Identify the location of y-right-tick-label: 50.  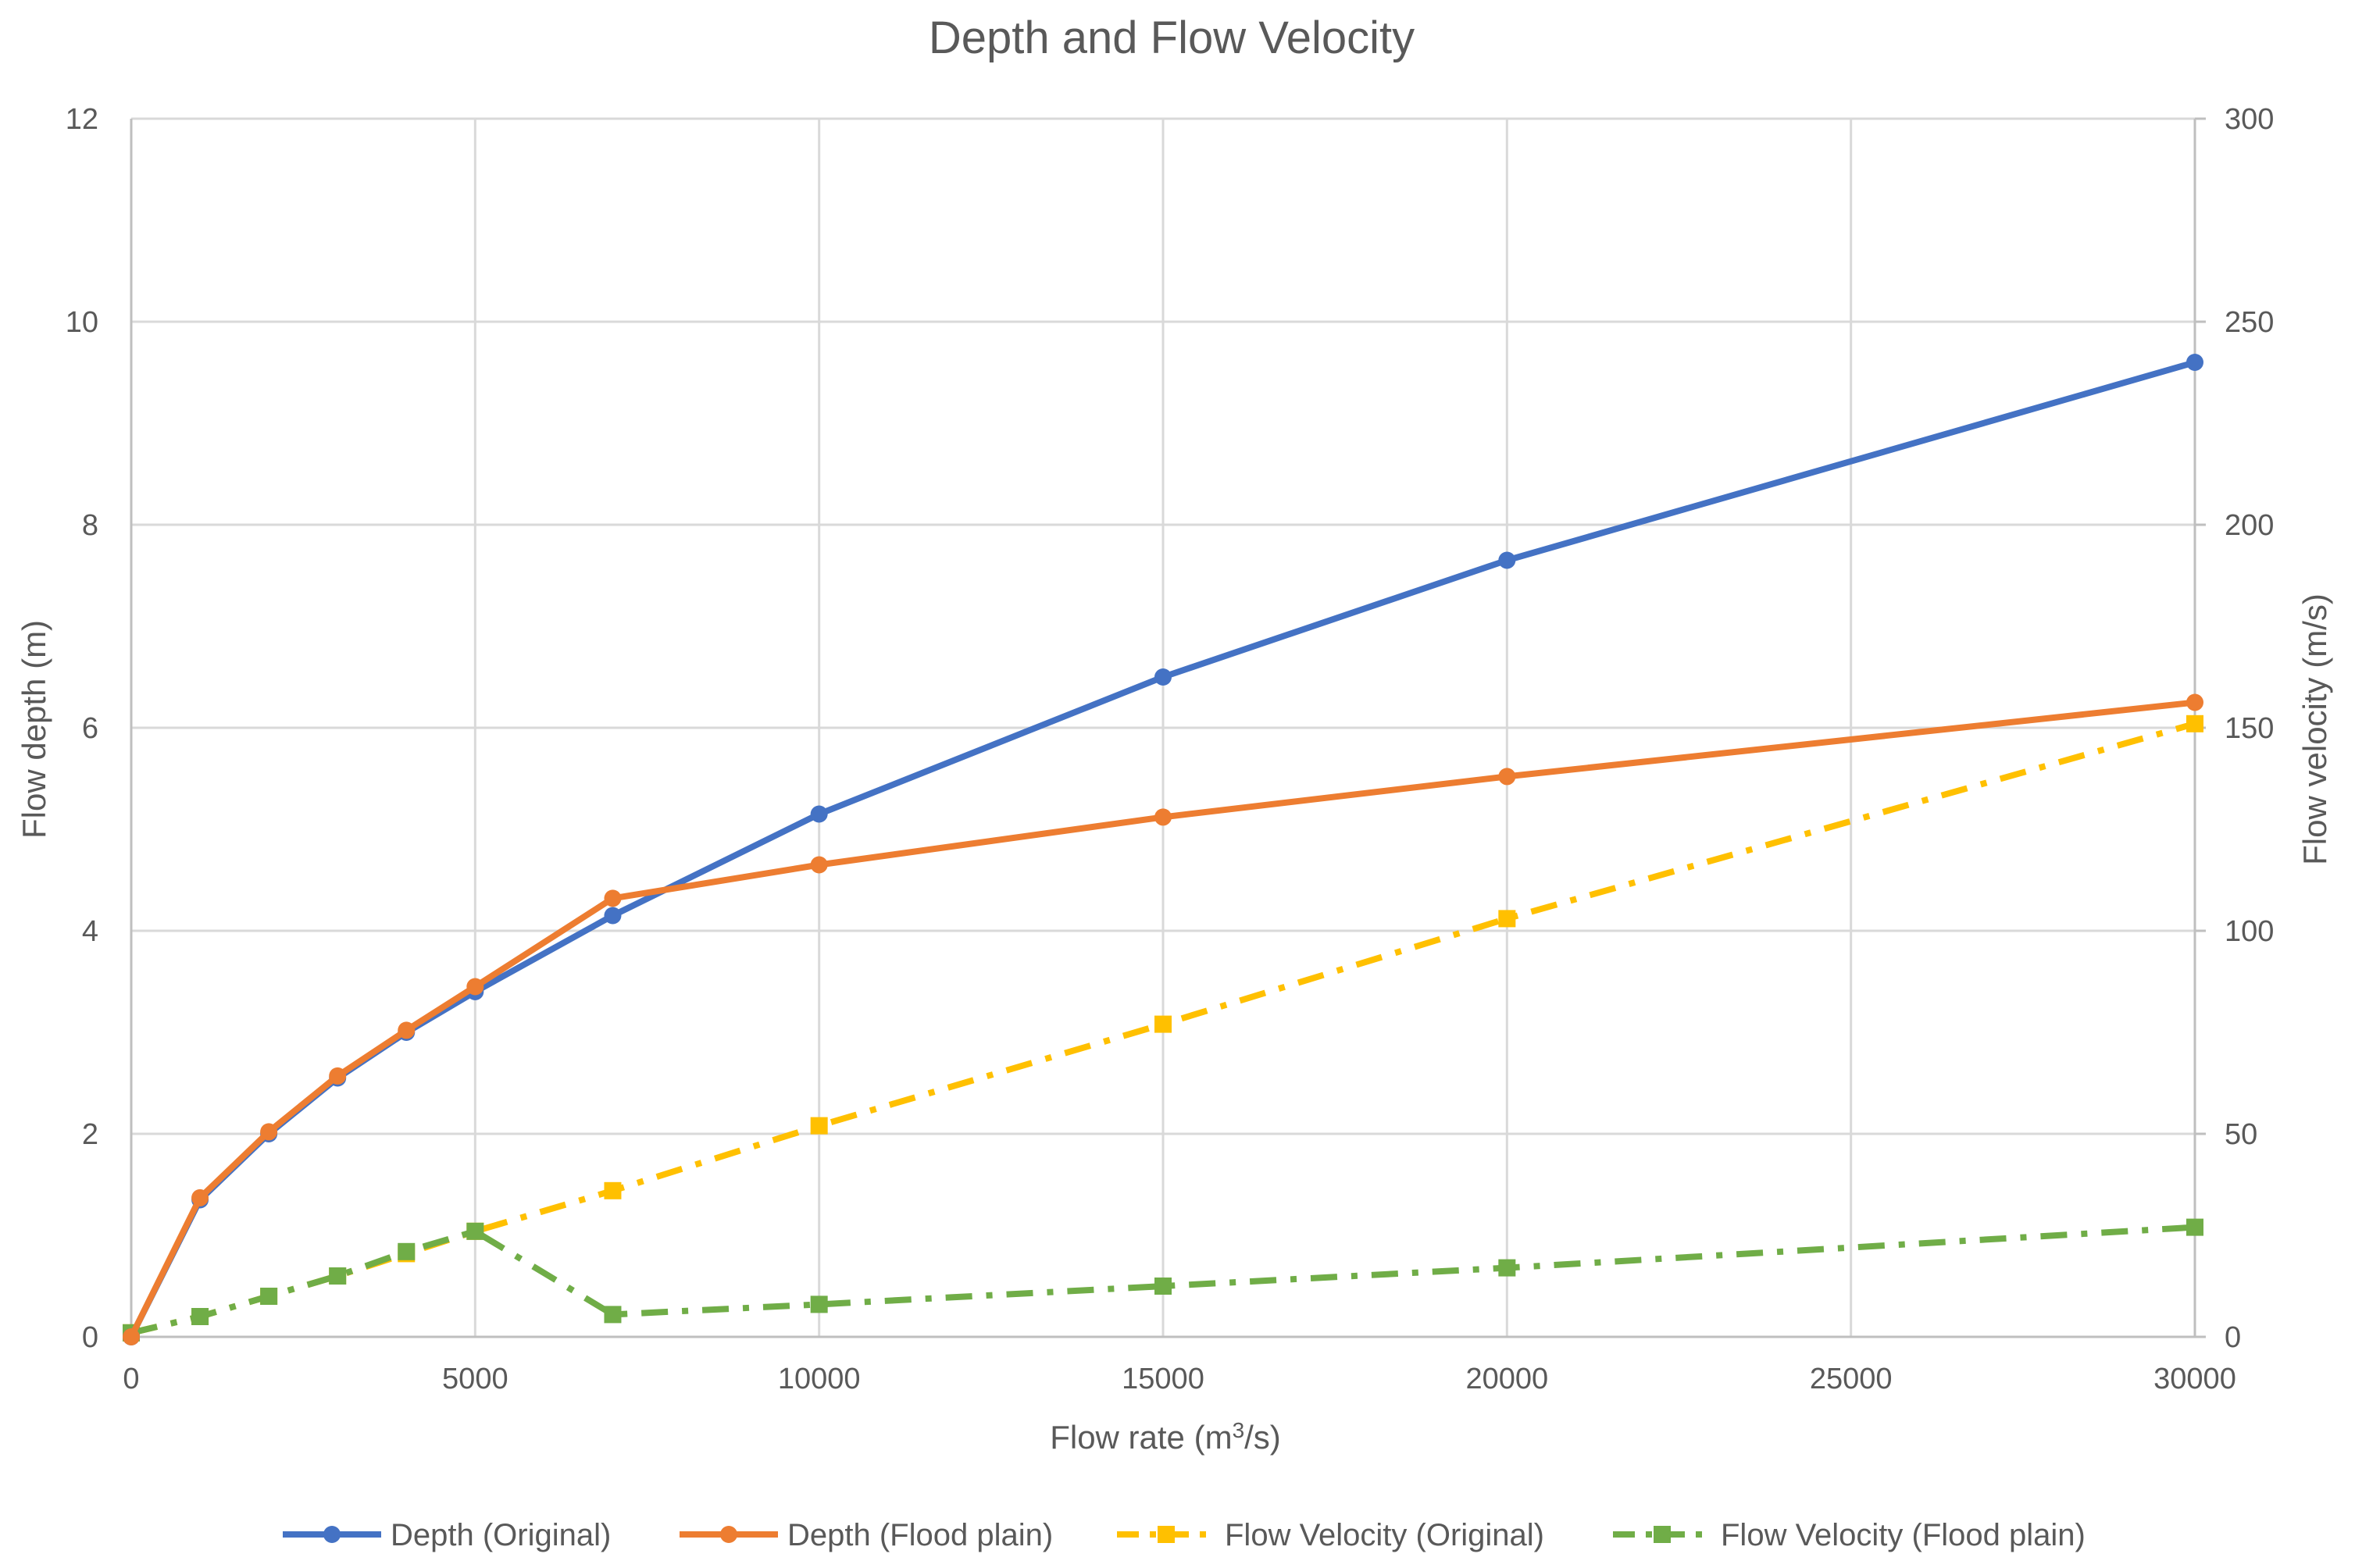
(2241, 1134).